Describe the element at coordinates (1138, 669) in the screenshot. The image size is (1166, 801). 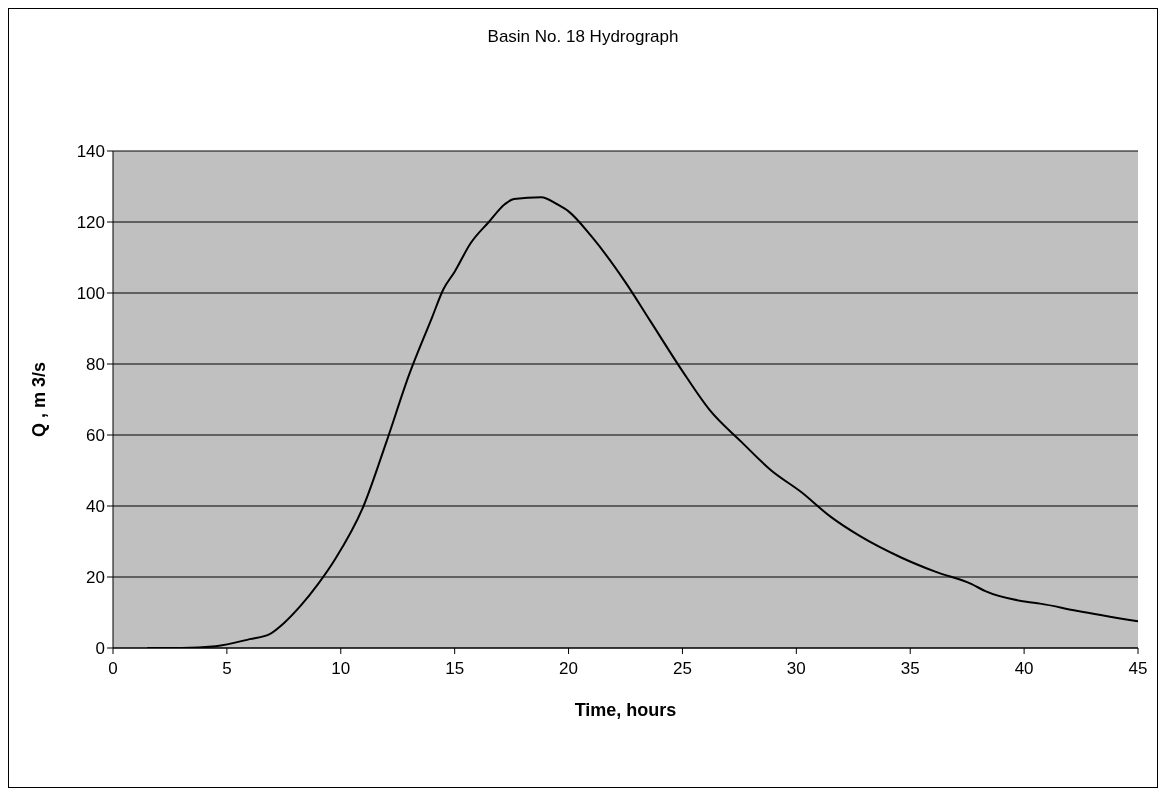
I see `x-tick-label: 45` at that location.